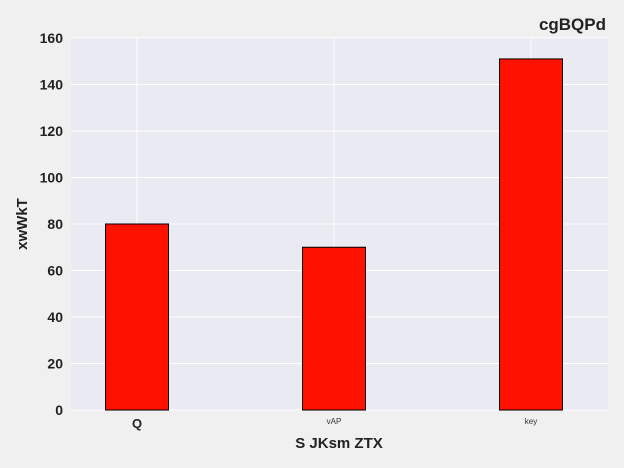 The image size is (624, 468). I want to click on x-tick-label: vAP, so click(334, 421).